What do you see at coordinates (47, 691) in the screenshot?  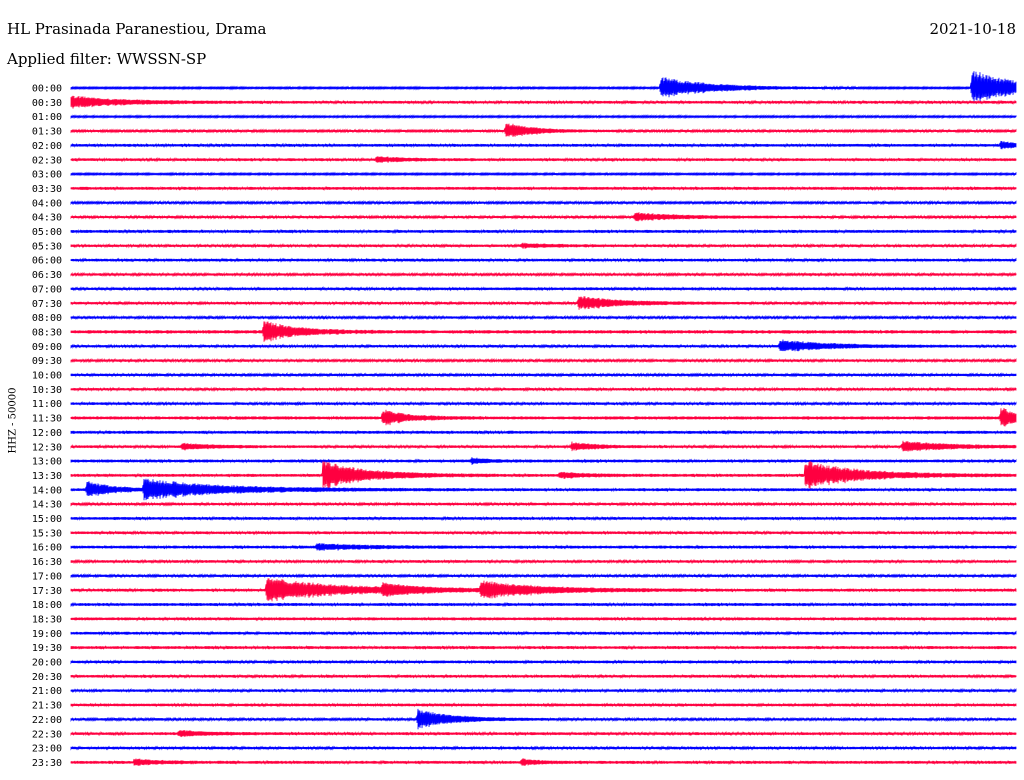 I see `row-time-label: 21:00` at bounding box center [47, 691].